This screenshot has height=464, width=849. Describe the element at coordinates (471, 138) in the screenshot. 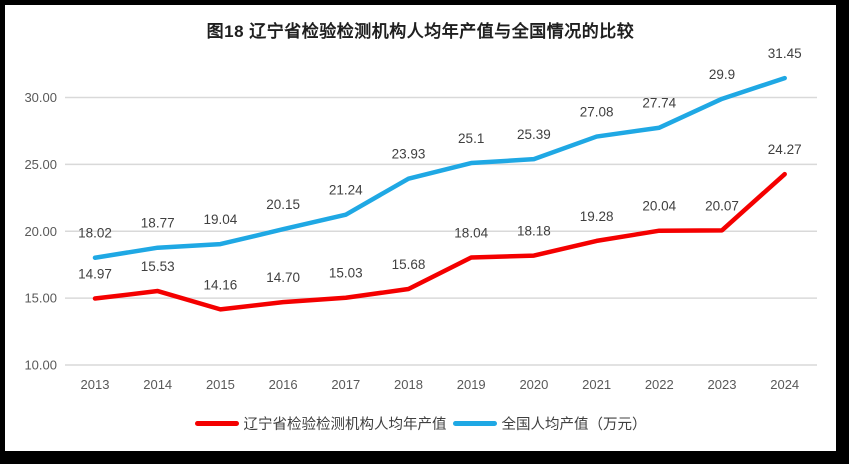

I see `data-label: 25.1` at that location.